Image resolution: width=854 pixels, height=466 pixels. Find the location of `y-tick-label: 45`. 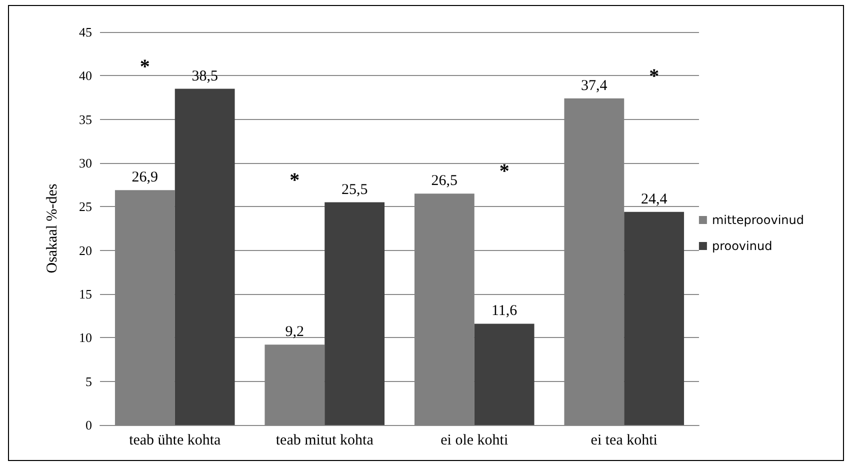

y-tick-label: 45 is located at coordinates (85, 32).